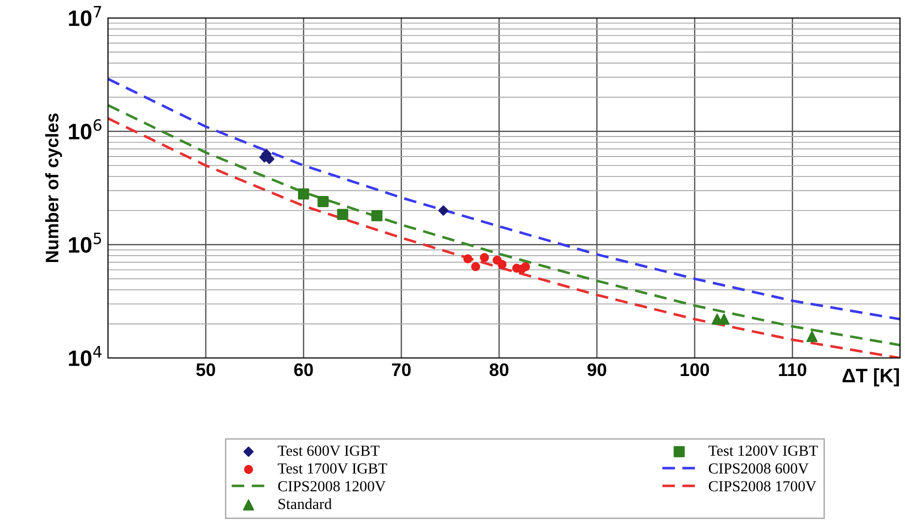 This screenshot has height=526, width=905. Describe the element at coordinates (85, 16) in the screenshot. I see `y-tick-label: 10$^{7}$` at that location.